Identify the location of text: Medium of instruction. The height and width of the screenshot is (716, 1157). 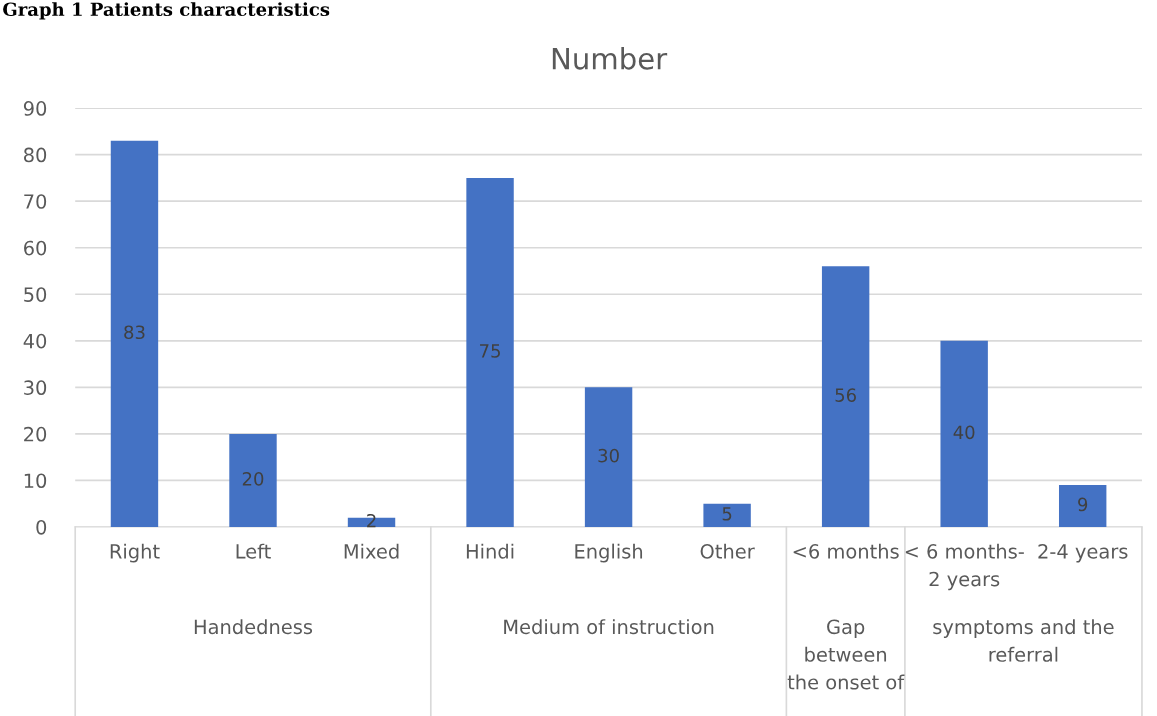
(609, 627).